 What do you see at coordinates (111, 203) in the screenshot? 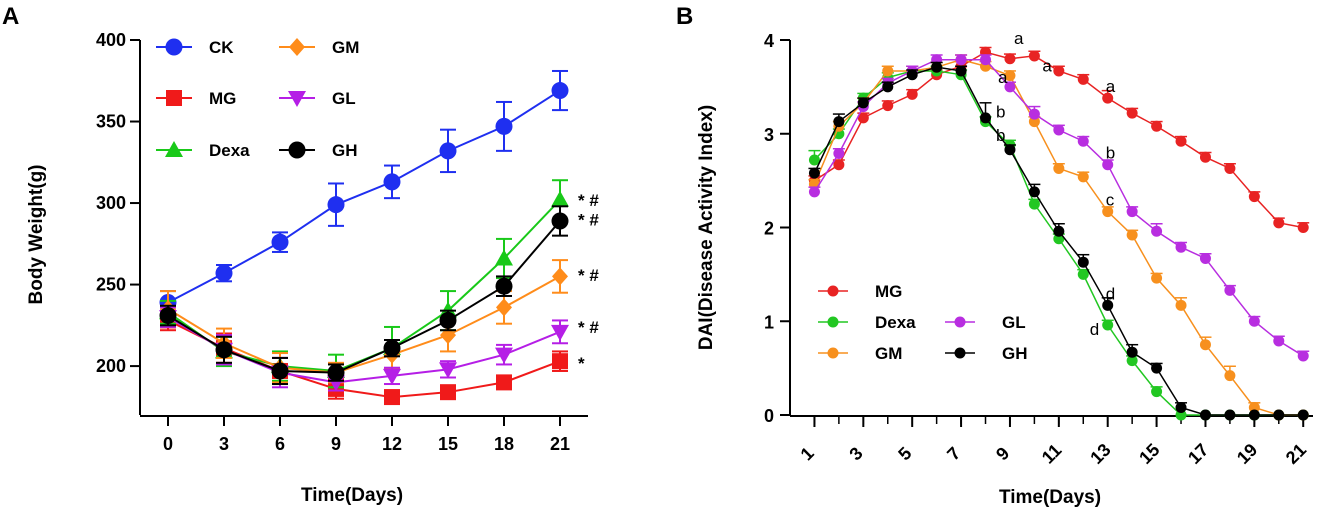
I see `y-tick-label: 300` at bounding box center [111, 203].